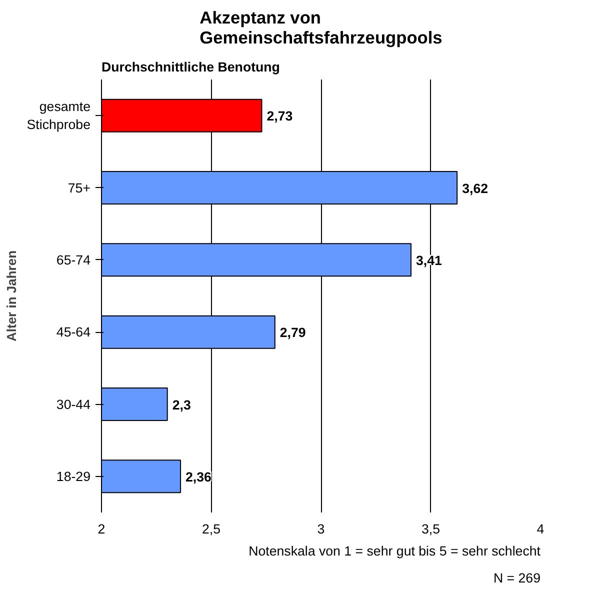 This screenshot has height=594, width=595. I want to click on chart-subtitle: Durchschnittliche Benotung, so click(191, 67).